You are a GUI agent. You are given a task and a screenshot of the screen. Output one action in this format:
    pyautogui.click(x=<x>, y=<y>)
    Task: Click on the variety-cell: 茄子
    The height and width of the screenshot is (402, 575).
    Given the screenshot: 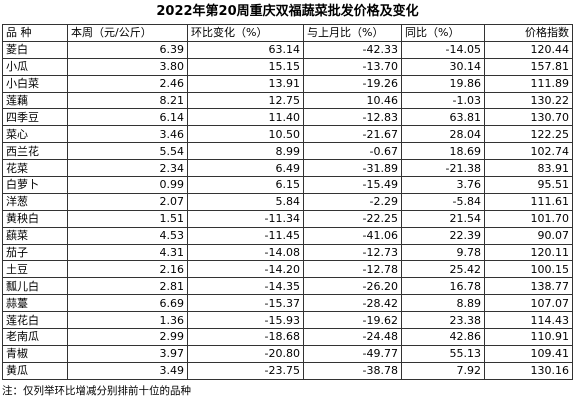 What is the action you would take?
    pyautogui.click(x=35, y=252)
    